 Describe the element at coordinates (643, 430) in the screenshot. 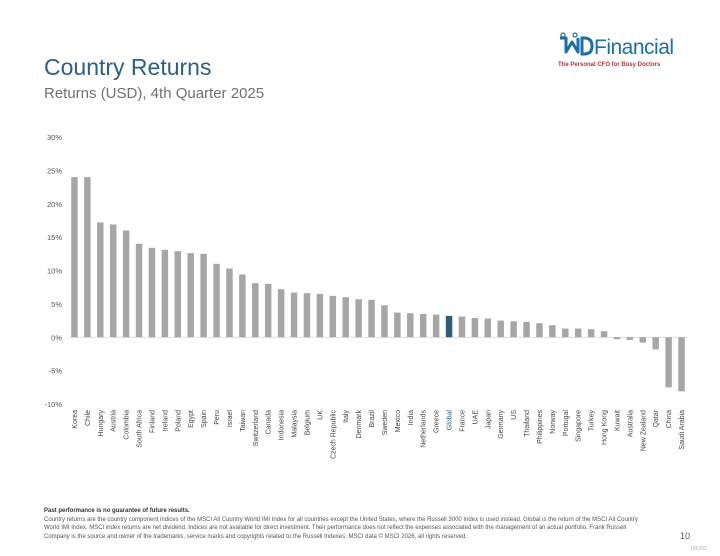

I see `x-tick-label: New Zealand` at that location.